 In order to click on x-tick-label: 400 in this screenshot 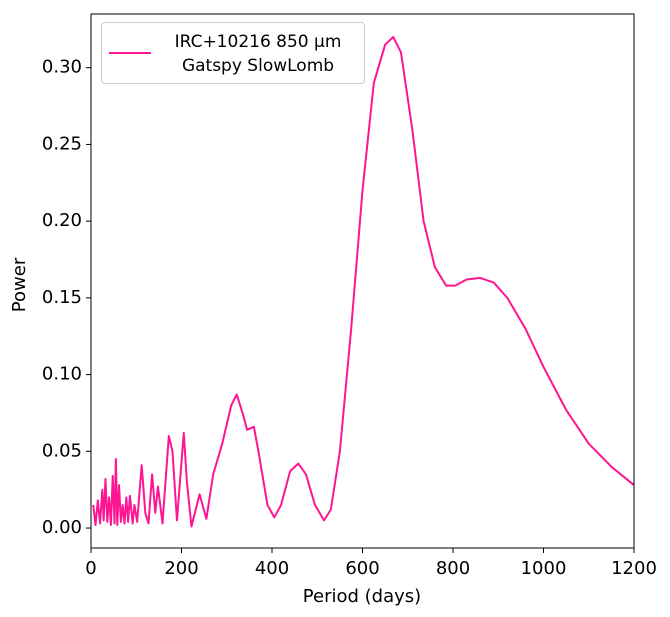, I will do `click(272, 568)`.